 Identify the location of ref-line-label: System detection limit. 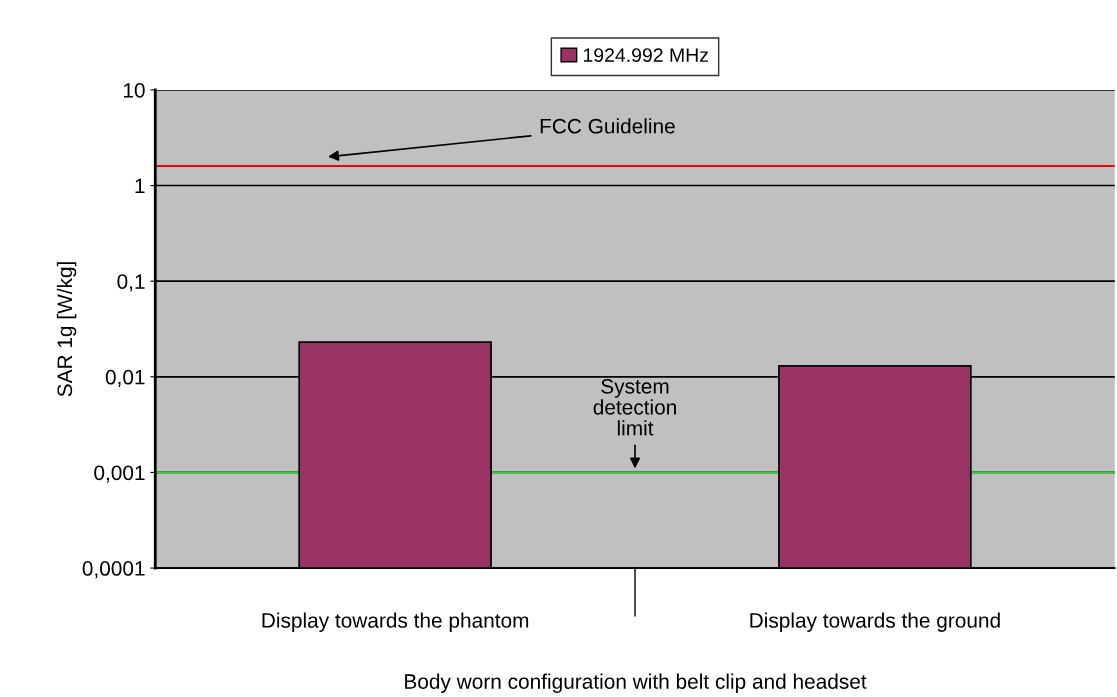
(634, 407).